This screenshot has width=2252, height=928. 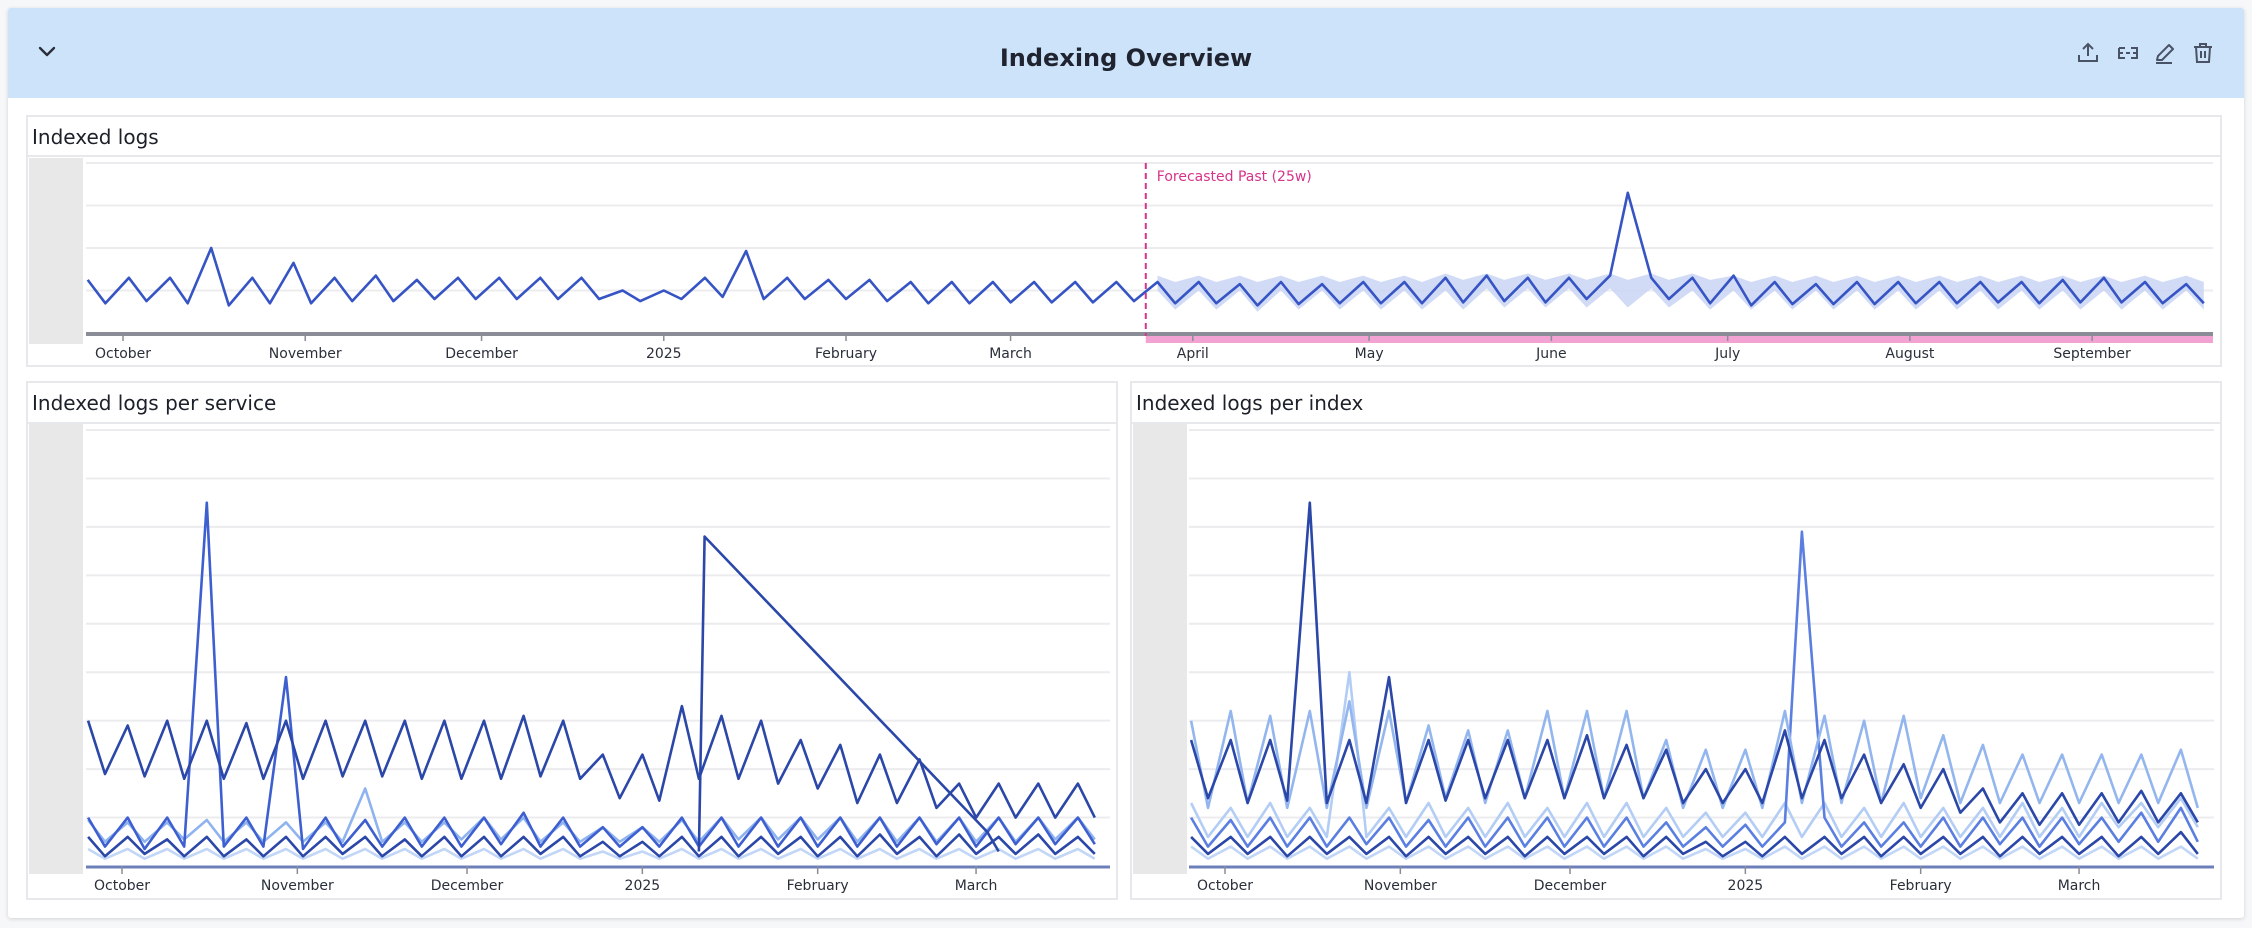 What do you see at coordinates (1250, 403) in the screenshot?
I see `widget-title: Indexed logs per index` at bounding box center [1250, 403].